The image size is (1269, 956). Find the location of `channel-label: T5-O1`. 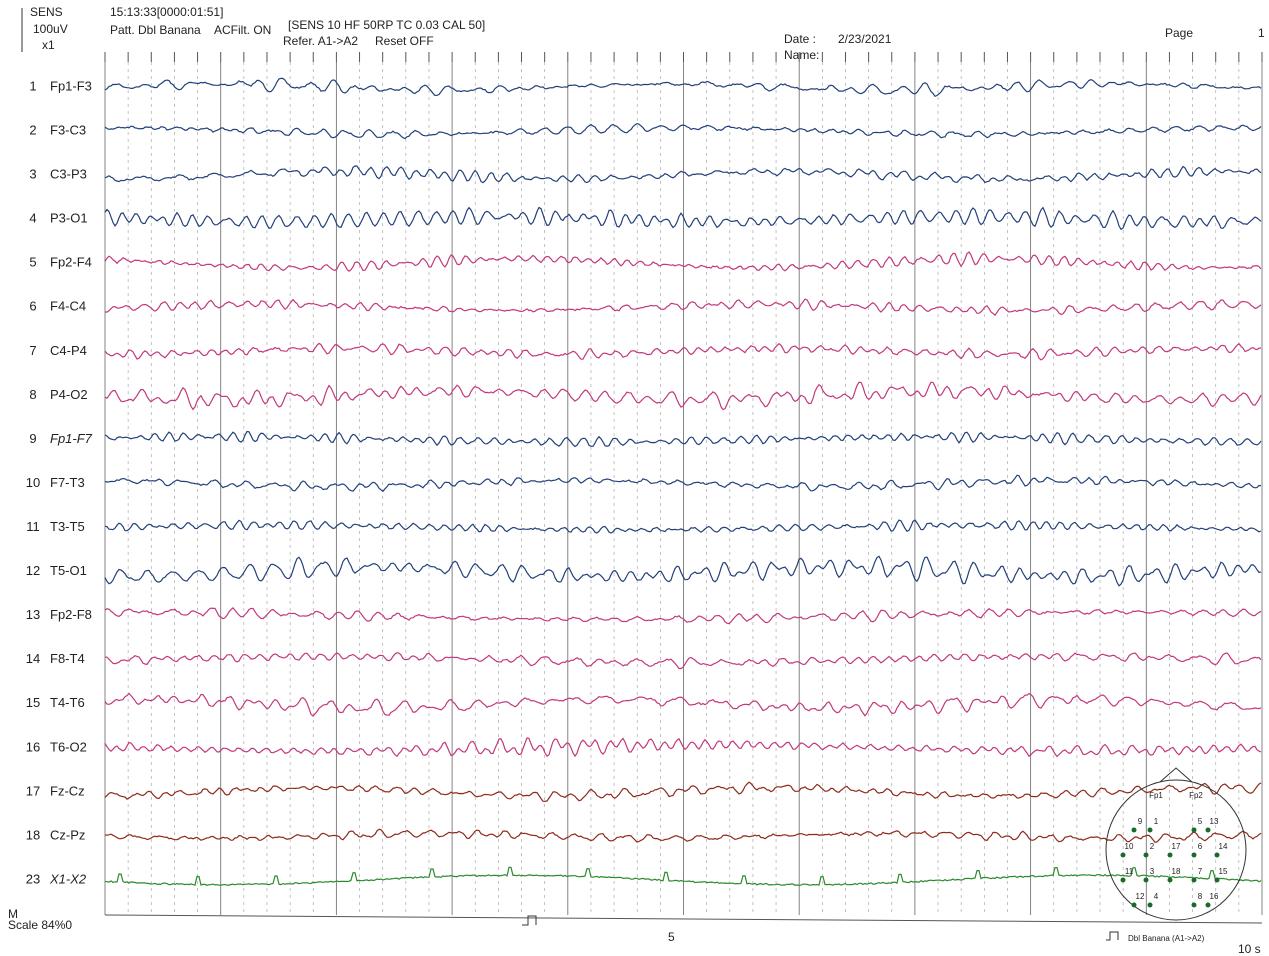

channel-label: T5-O1 is located at coordinates (68, 570).